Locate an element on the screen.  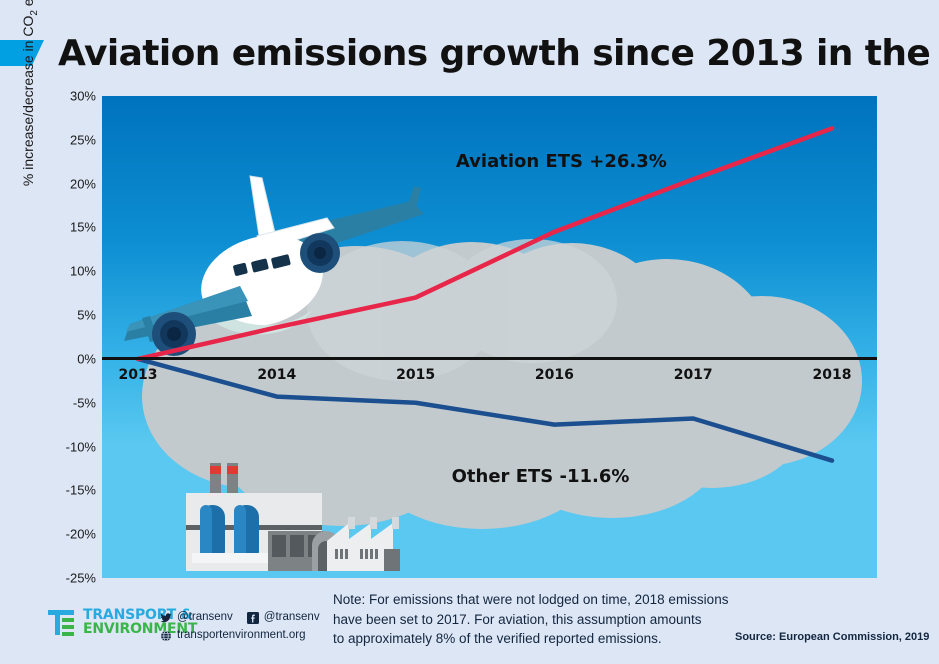
zero-axis-line is located at coordinates (489, 359).